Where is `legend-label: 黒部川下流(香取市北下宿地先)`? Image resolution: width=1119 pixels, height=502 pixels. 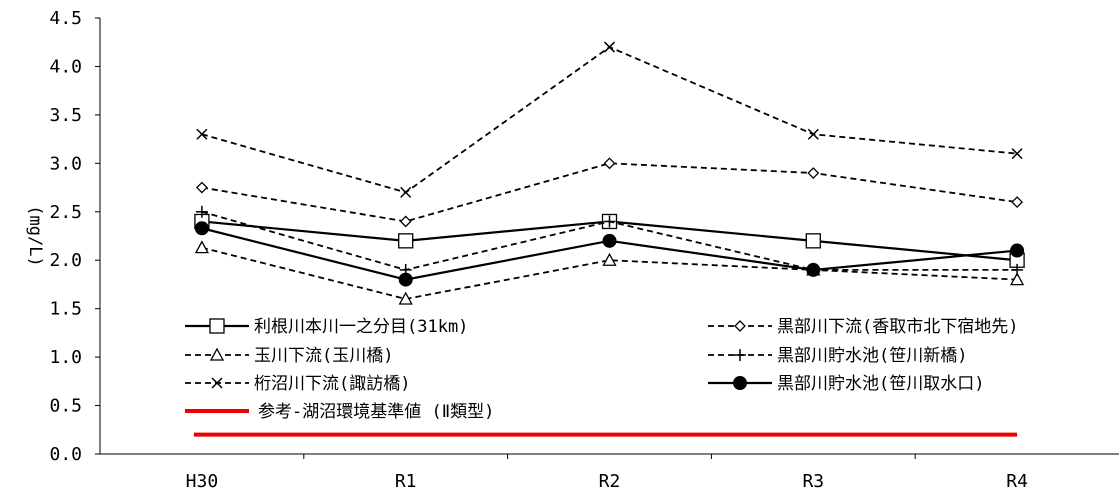
legend-label: 黒部川下流(香取市北下宿地先) is located at coordinates (897, 327).